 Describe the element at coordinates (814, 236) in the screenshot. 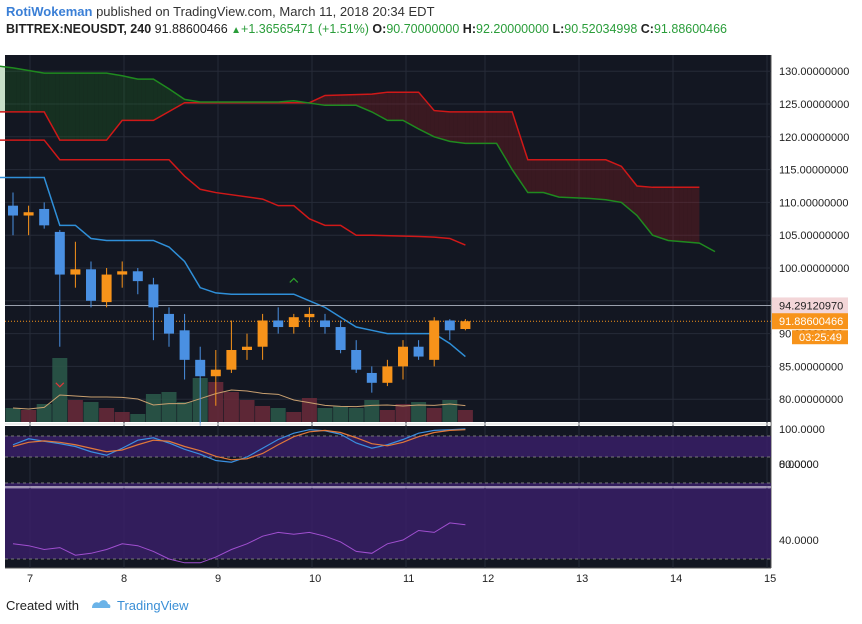

I see `main-y-tick-label: 105.00000000` at that location.